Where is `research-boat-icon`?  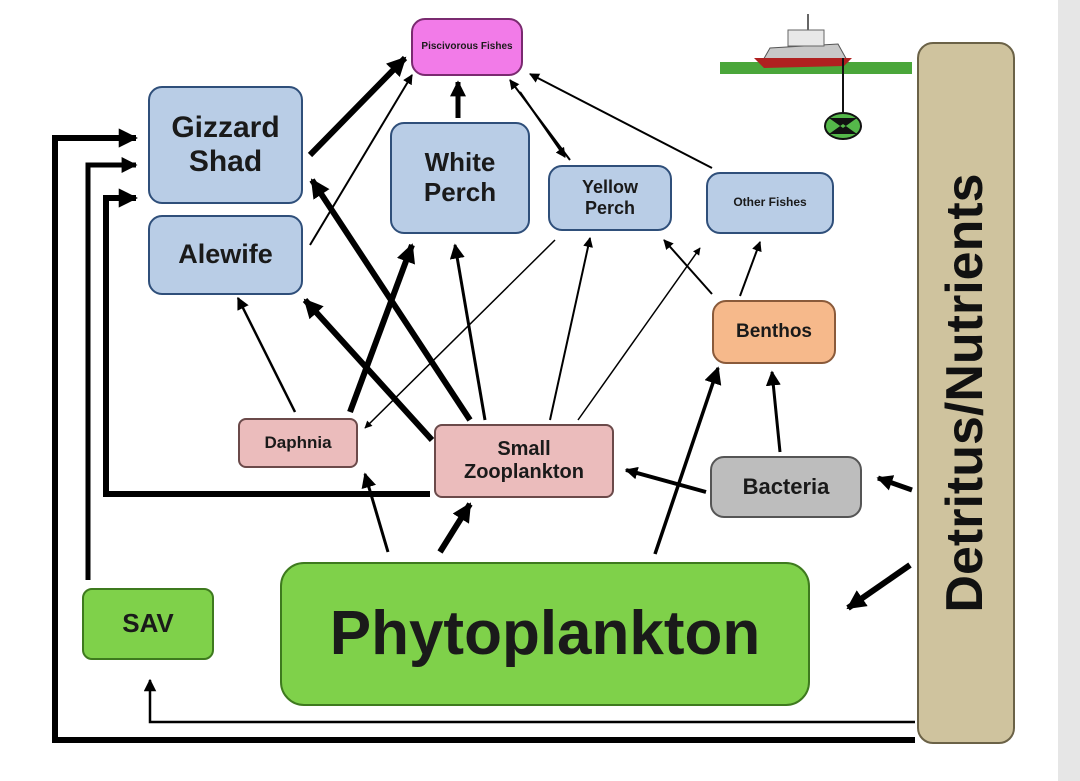 research-boat-icon is located at coordinates (816, 77).